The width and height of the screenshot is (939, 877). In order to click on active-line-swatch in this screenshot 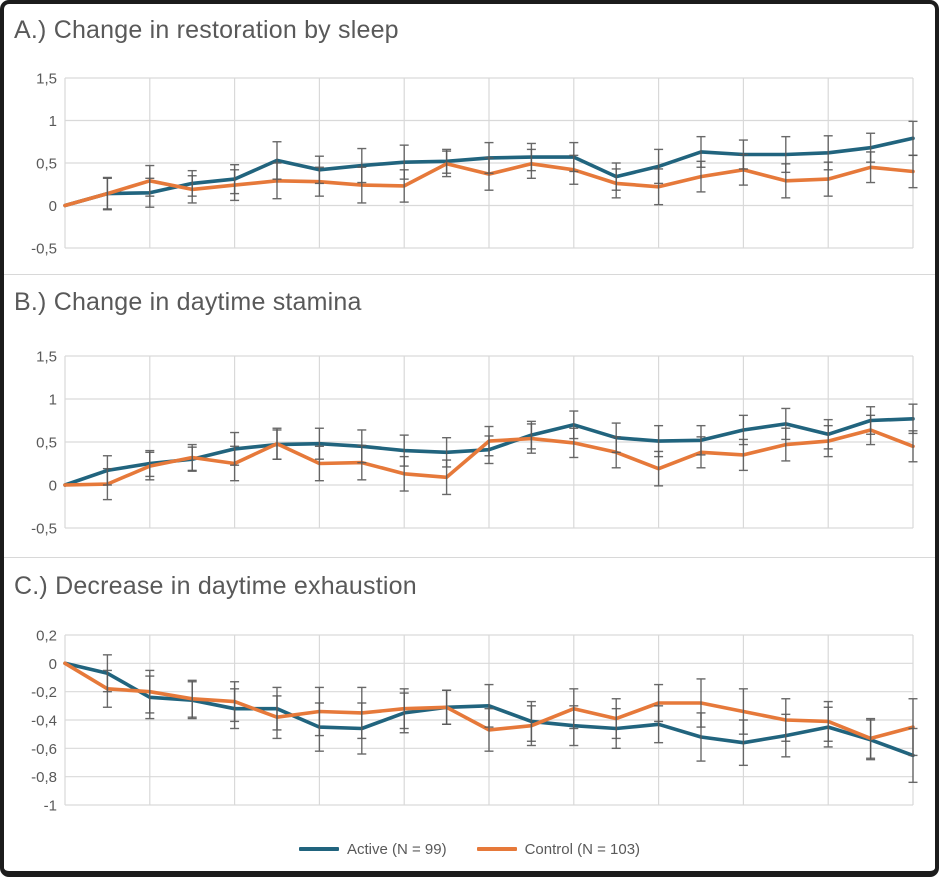, I will do `click(318, 849)`.